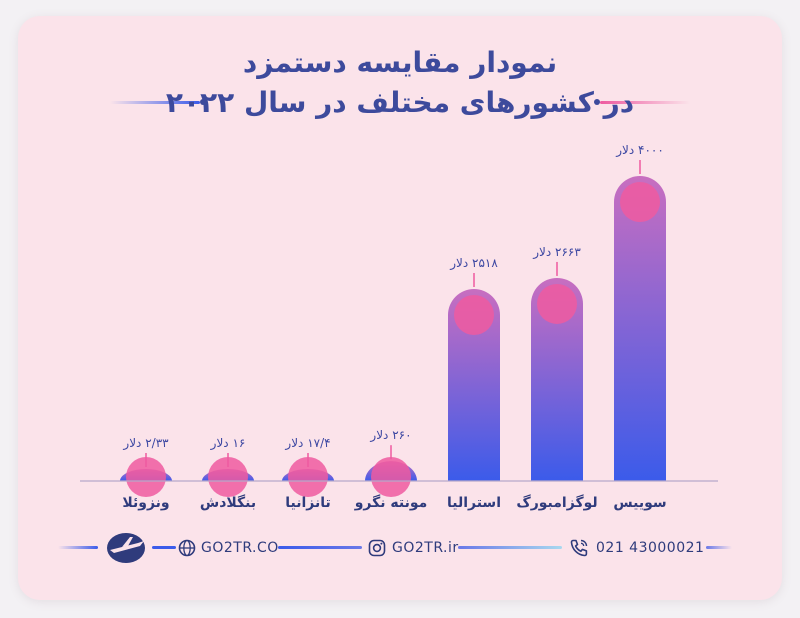 The image size is (800, 618). Describe the element at coordinates (473, 263) in the screenshot. I see `data-label: ۲۵۱۸ دلار` at that location.